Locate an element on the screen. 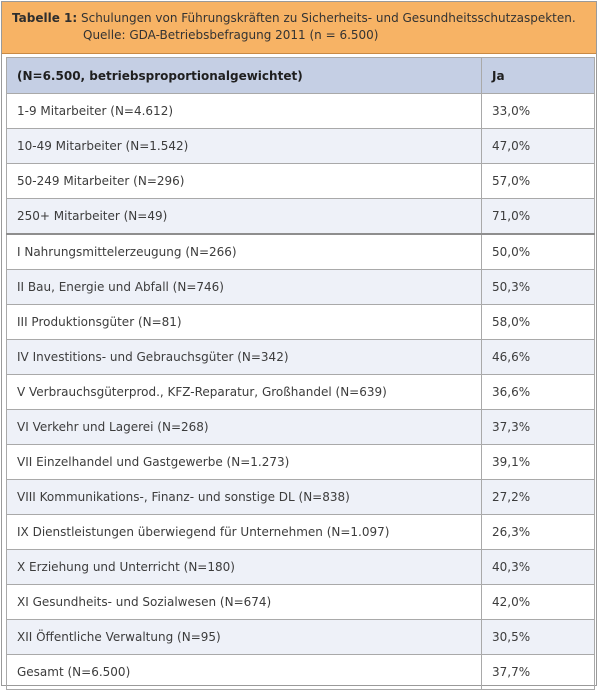 The height and width of the screenshot is (690, 600). row-value: 37,3% is located at coordinates (538, 427).